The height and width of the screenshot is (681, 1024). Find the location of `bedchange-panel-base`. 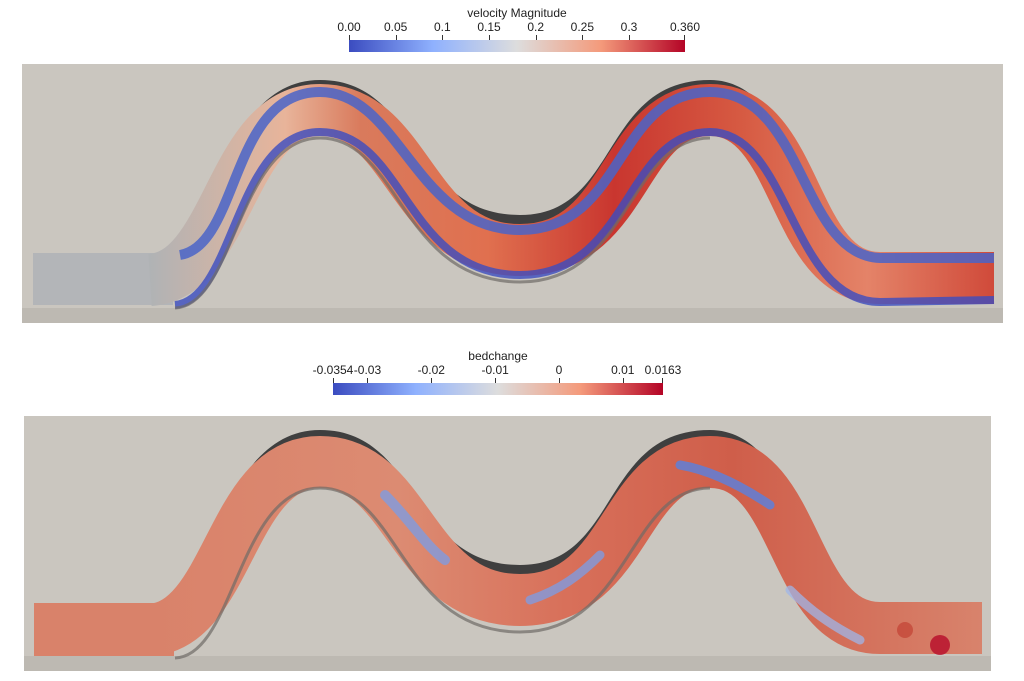

bedchange-panel-base is located at coordinates (507, 663).